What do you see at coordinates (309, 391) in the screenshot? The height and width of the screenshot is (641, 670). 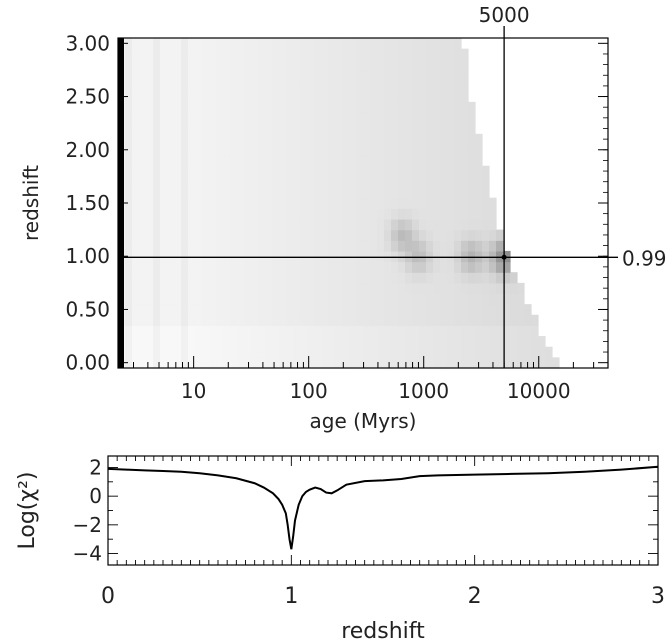 I see `heatmap-x-tick-label: 100` at bounding box center [309, 391].